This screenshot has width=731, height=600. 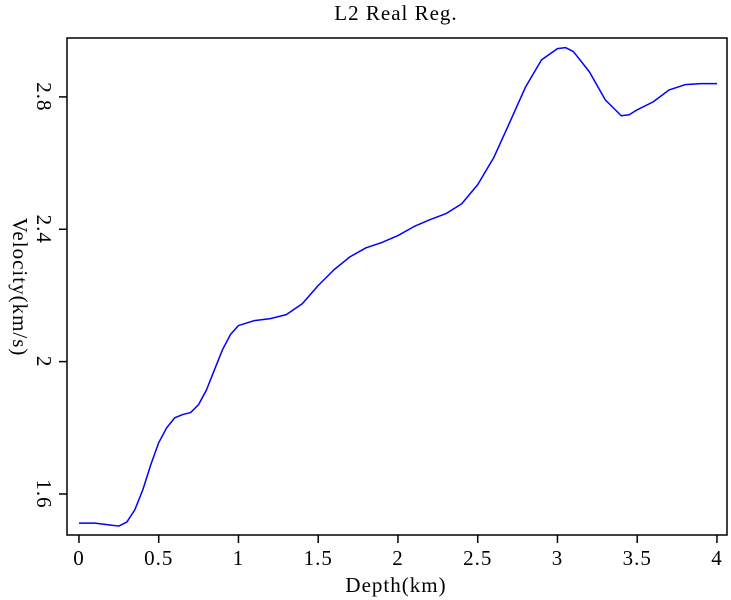 I want to click on x-tick-label: 1, so click(x=239, y=558).